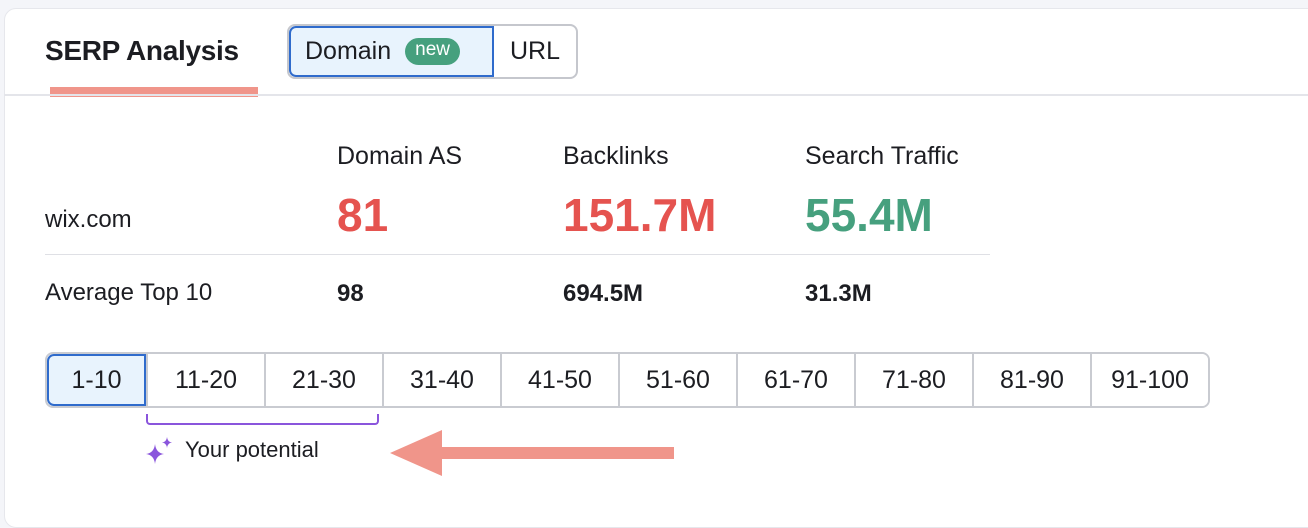 Image resolution: width=1308 pixels, height=528 pixels. I want to click on potential-bracket, so click(262, 419).